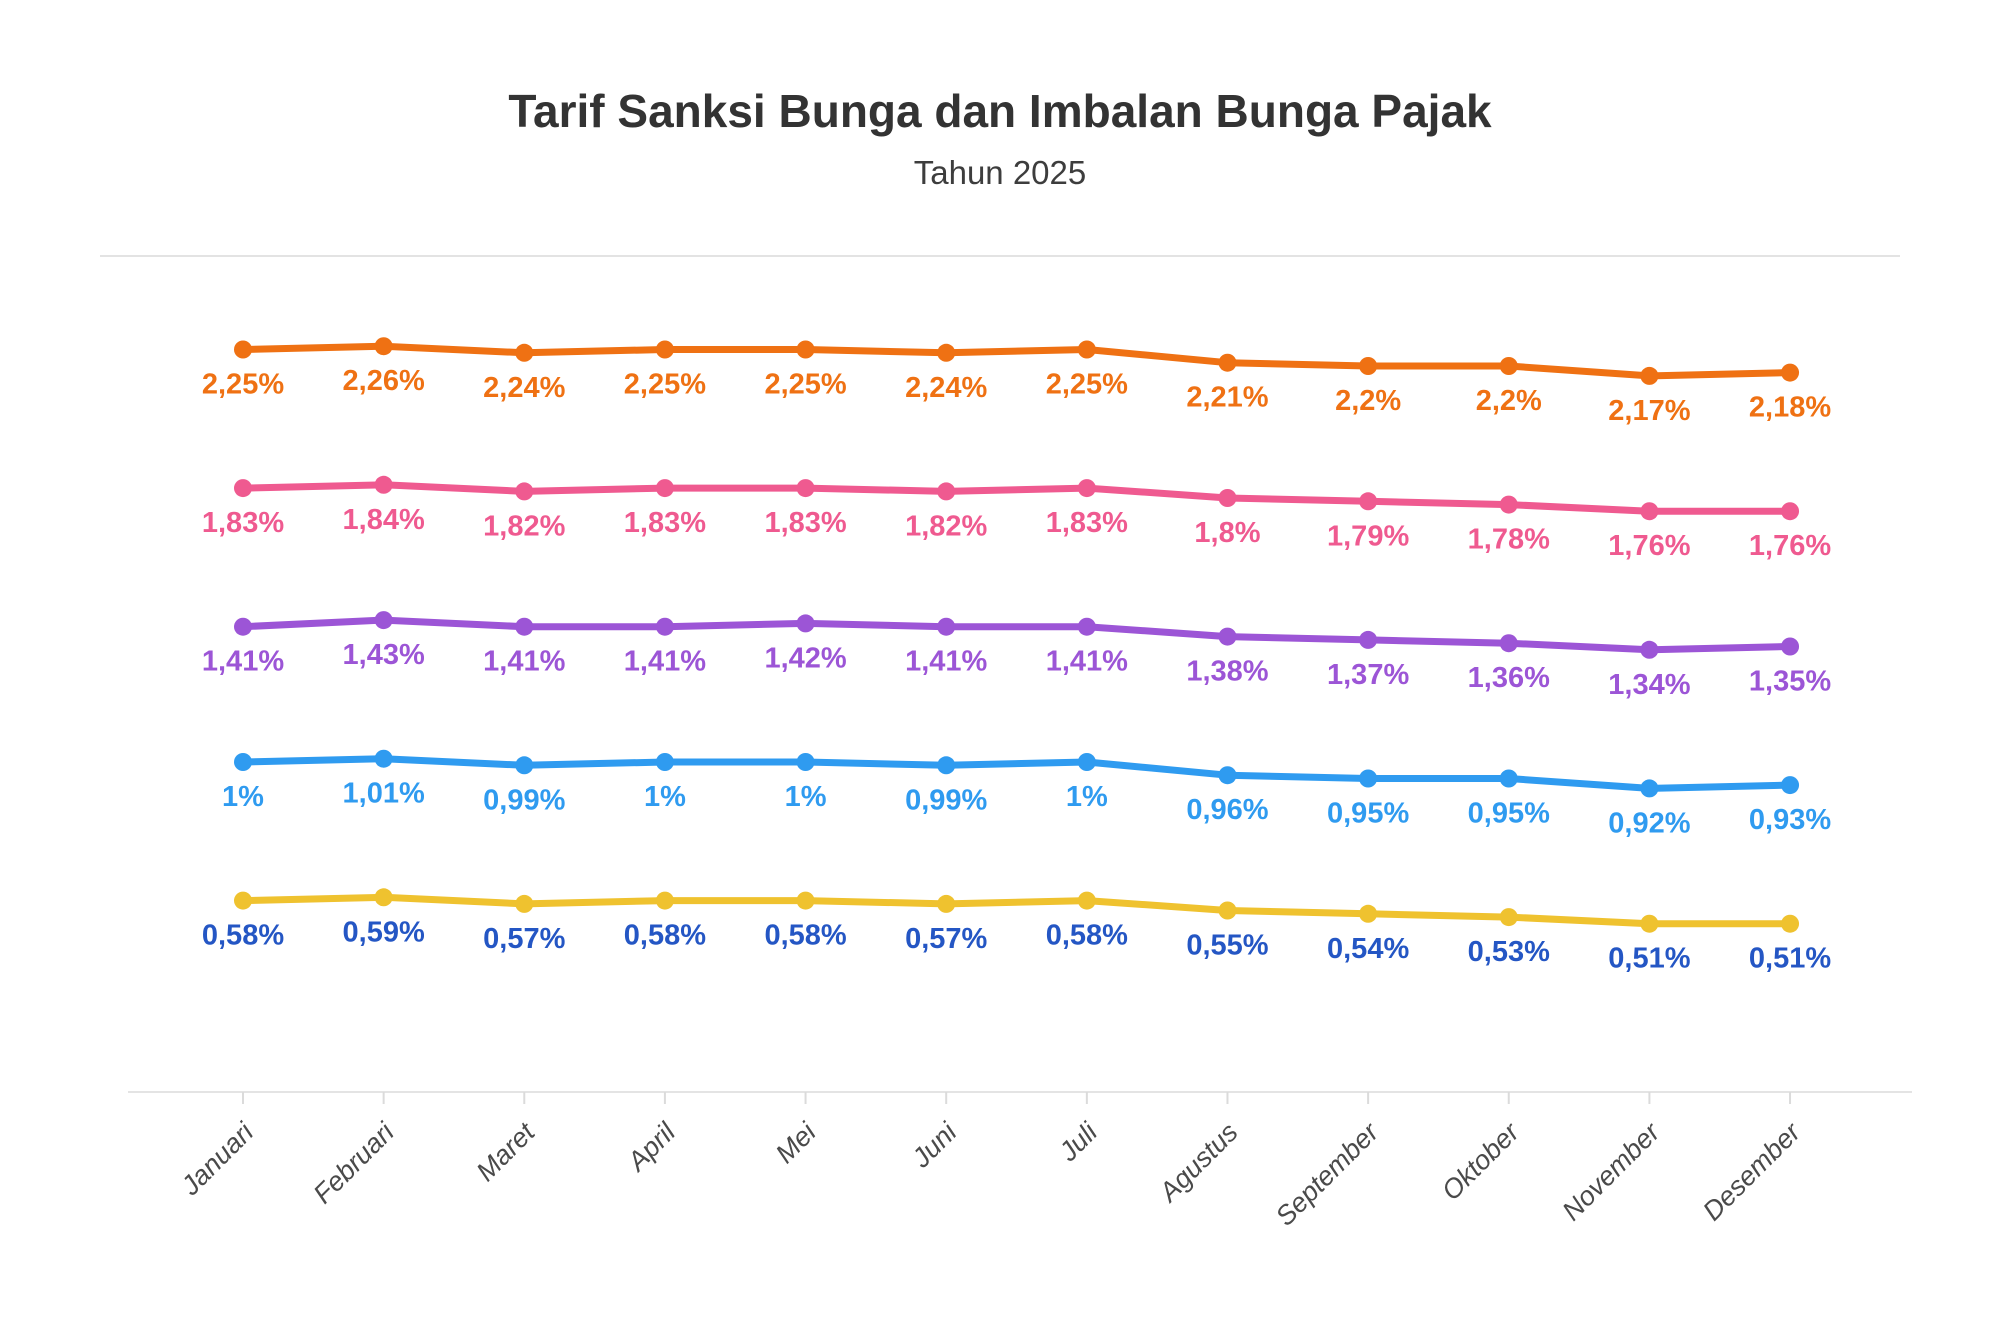 The image size is (2000, 1335). Describe the element at coordinates (805, 658) in the screenshot. I see `purple-line-data-label: 1,42%` at that location.